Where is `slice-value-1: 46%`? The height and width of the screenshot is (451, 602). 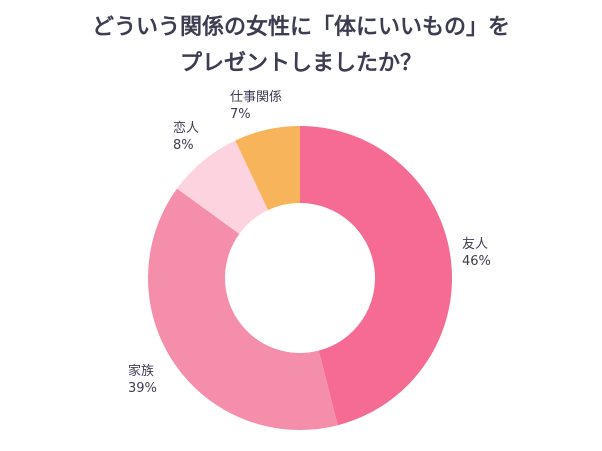
slice-value-1: 46% is located at coordinates (476, 261).